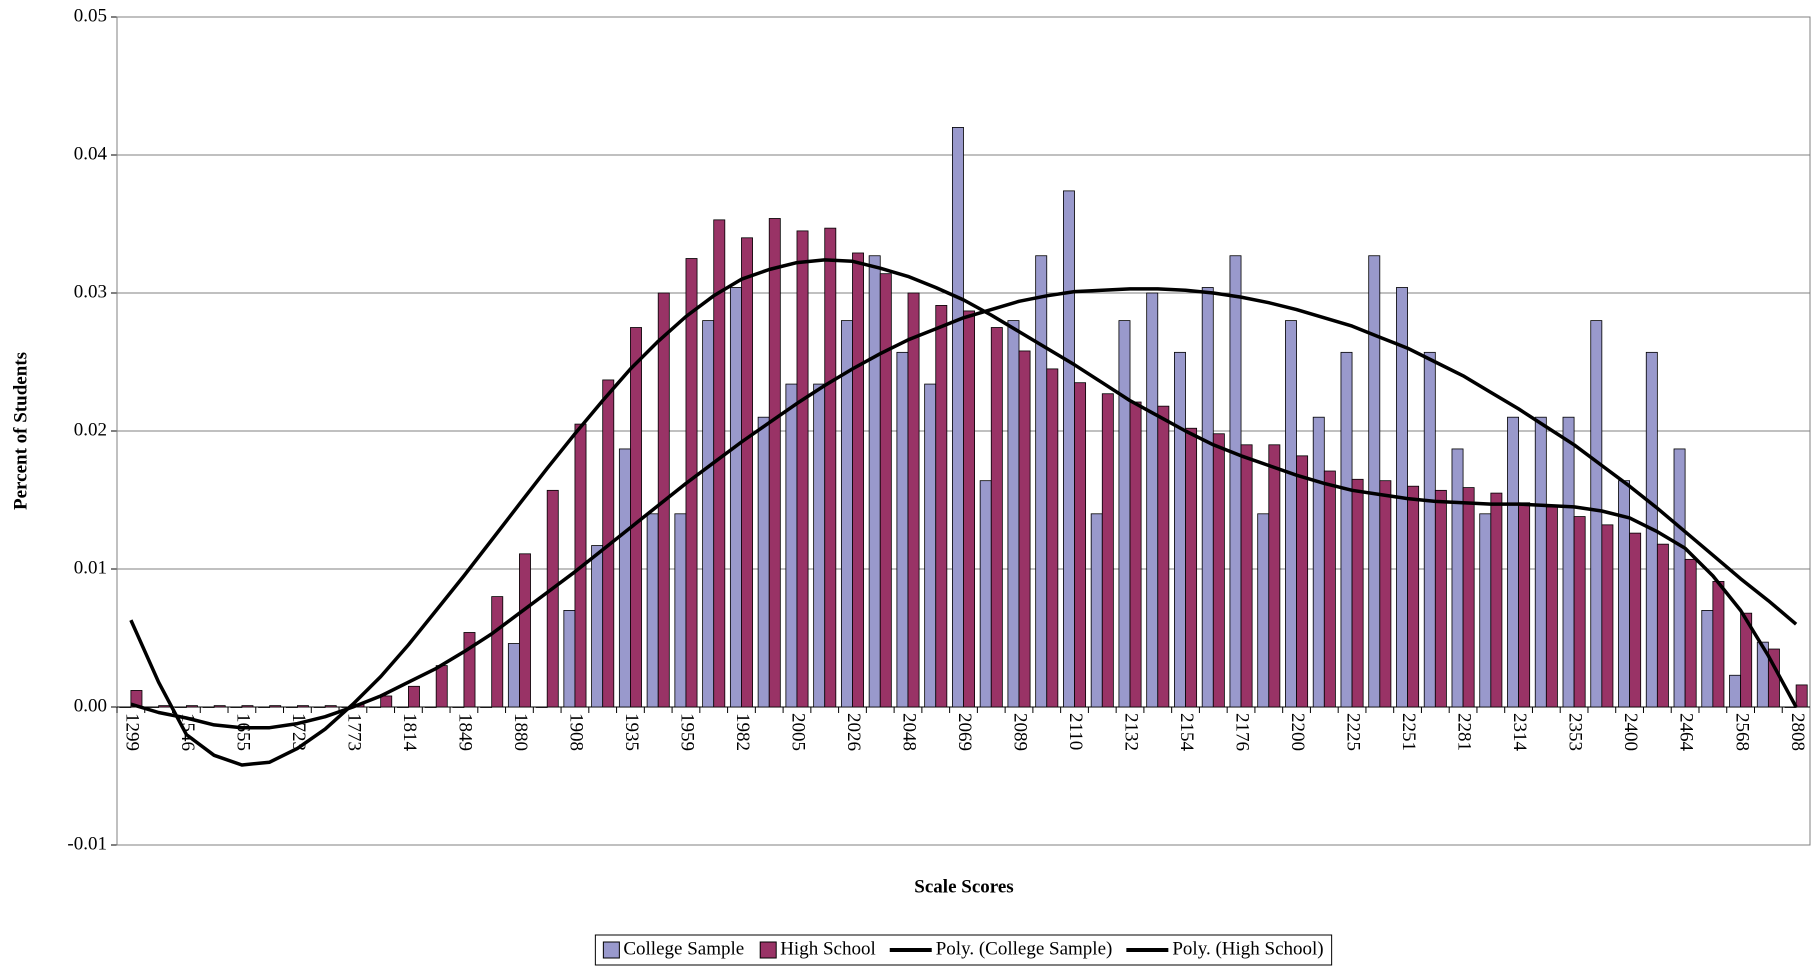 This screenshot has width=1818, height=968. I want to click on x-tick-label: 1880, so click(520, 732).